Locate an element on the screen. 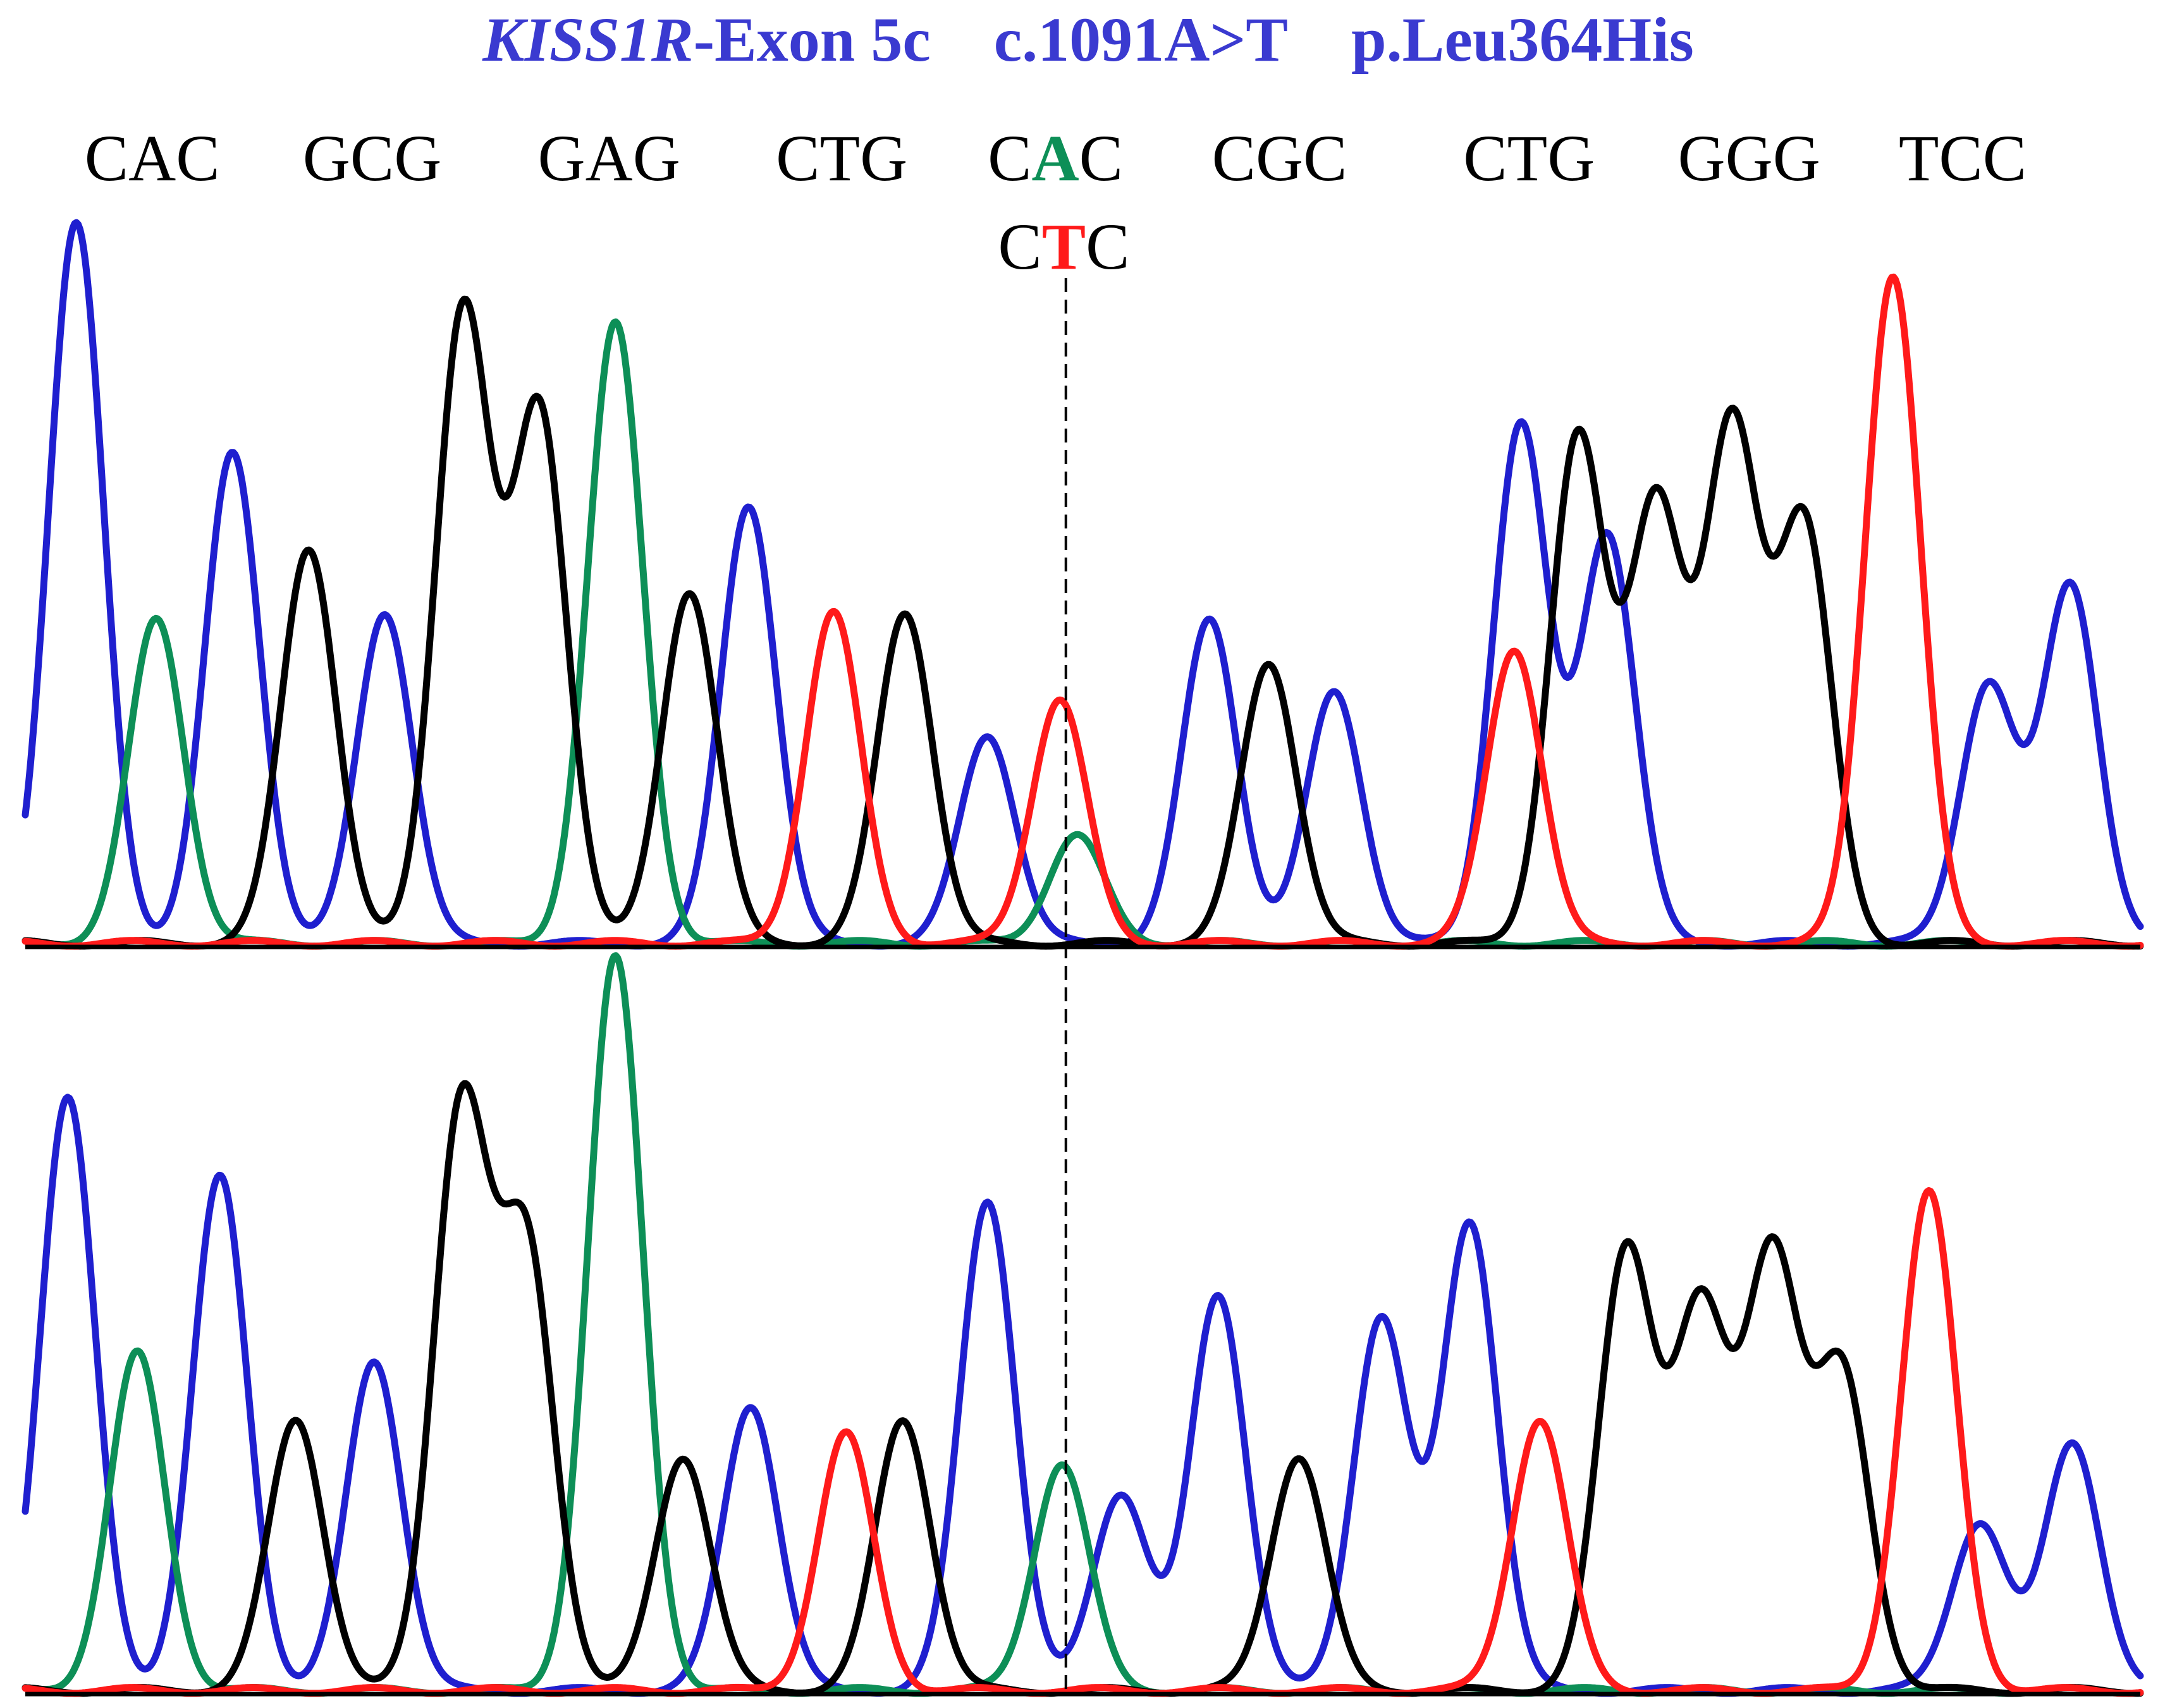  codon-label-4-base-3: G is located at coordinates (883, 158).